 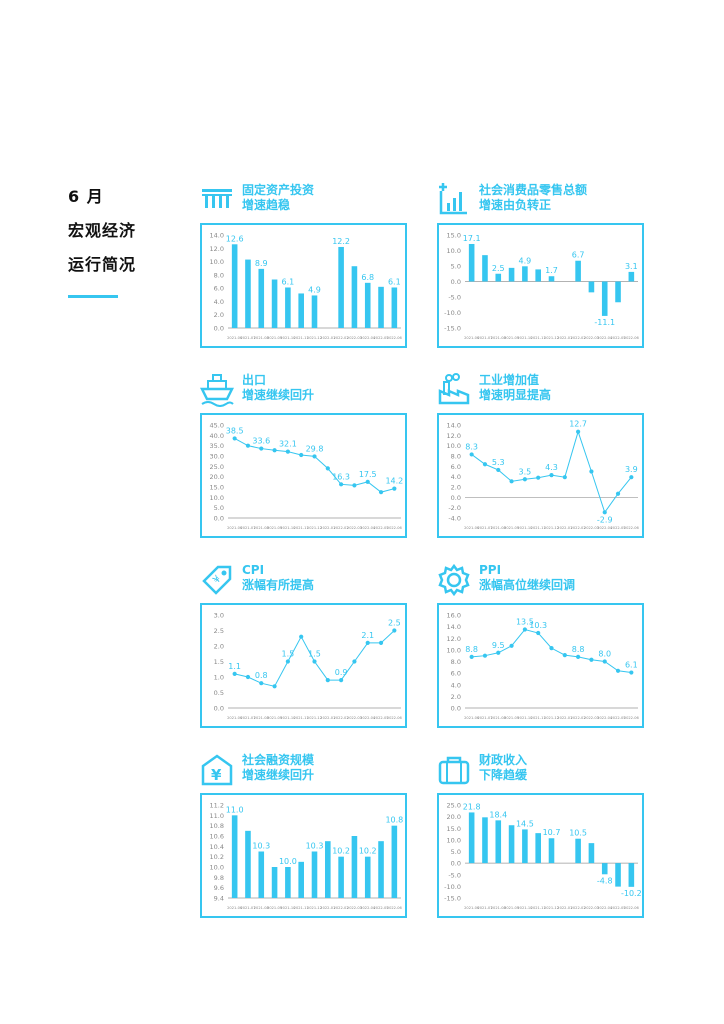 What do you see at coordinates (454, 580) in the screenshot?
I see `gear-icon` at bounding box center [454, 580].